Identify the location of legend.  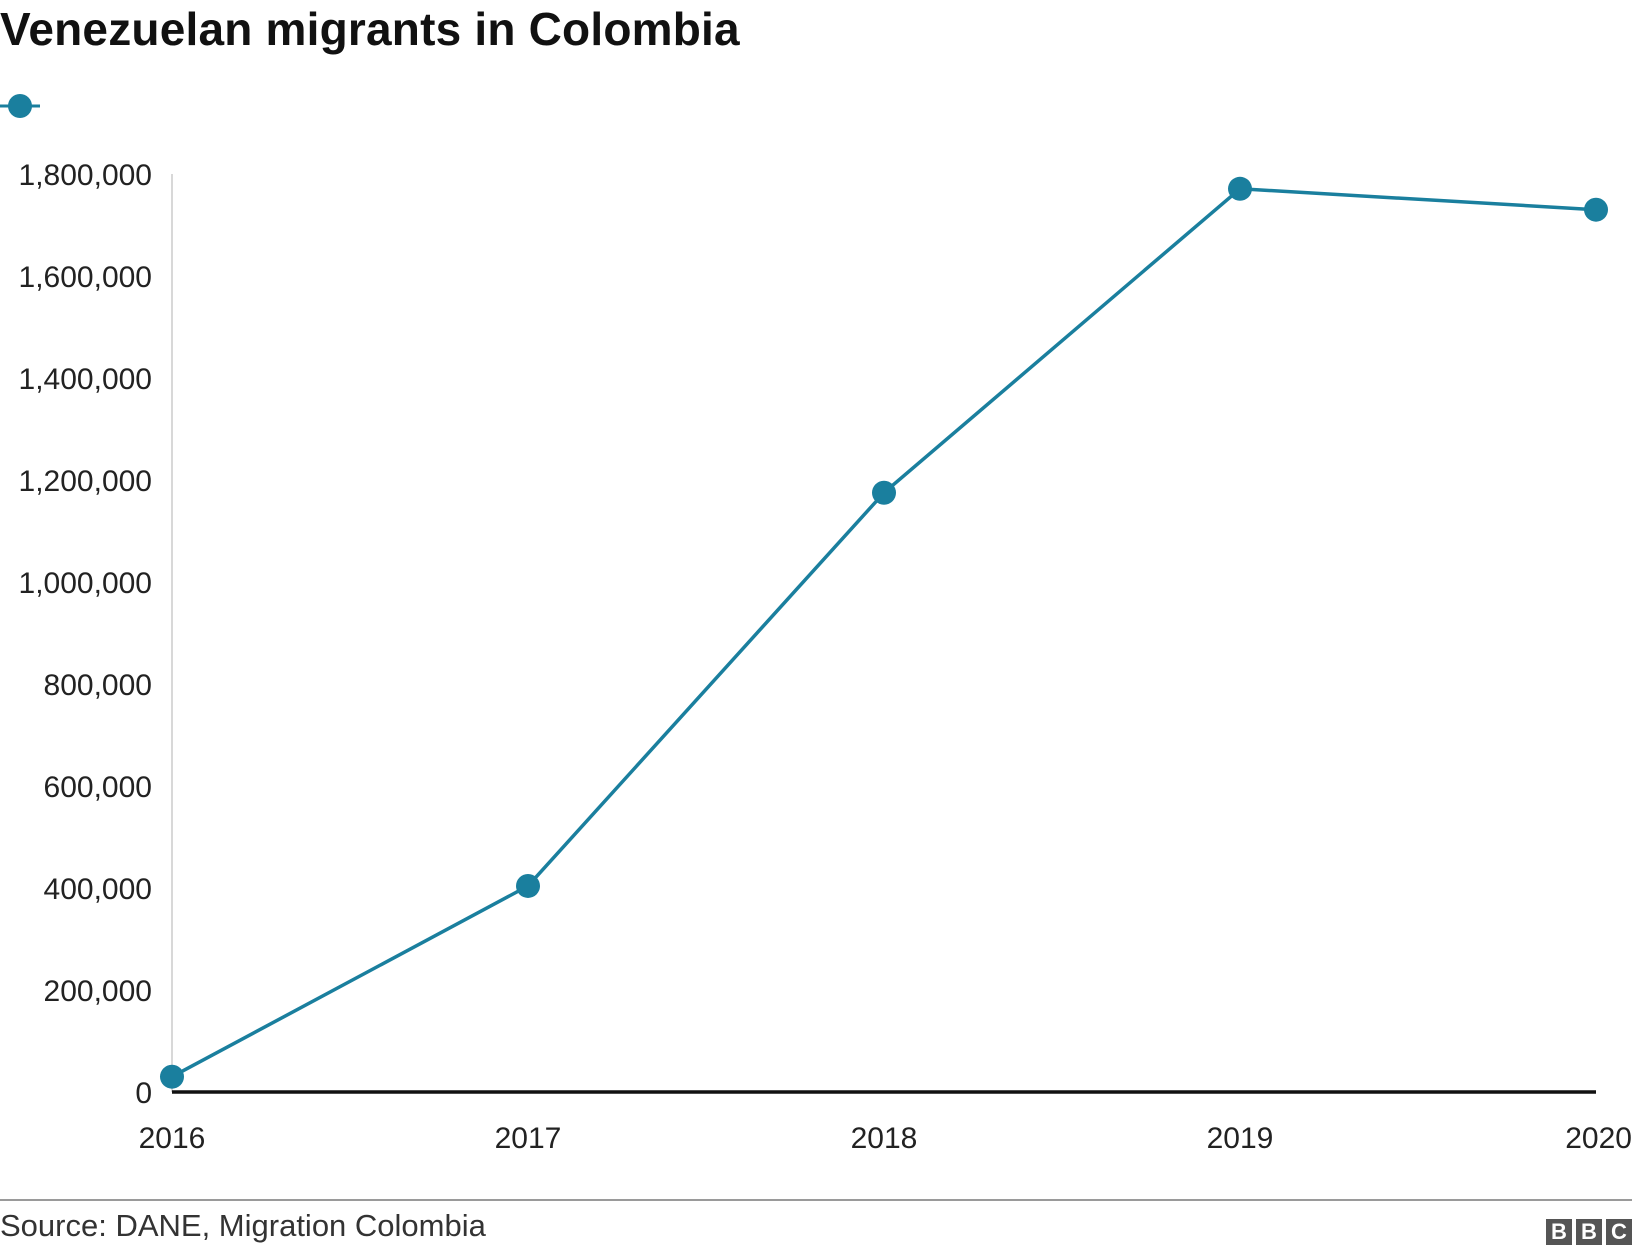
(22, 106).